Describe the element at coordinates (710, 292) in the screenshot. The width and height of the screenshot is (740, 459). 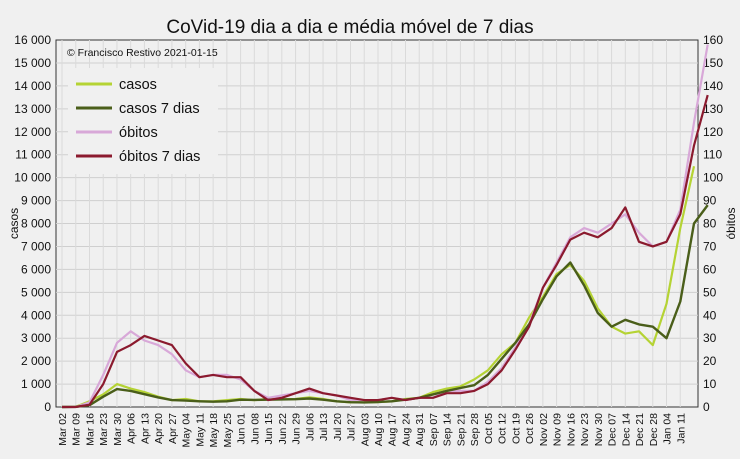
I see `y-tick-right: 50` at that location.